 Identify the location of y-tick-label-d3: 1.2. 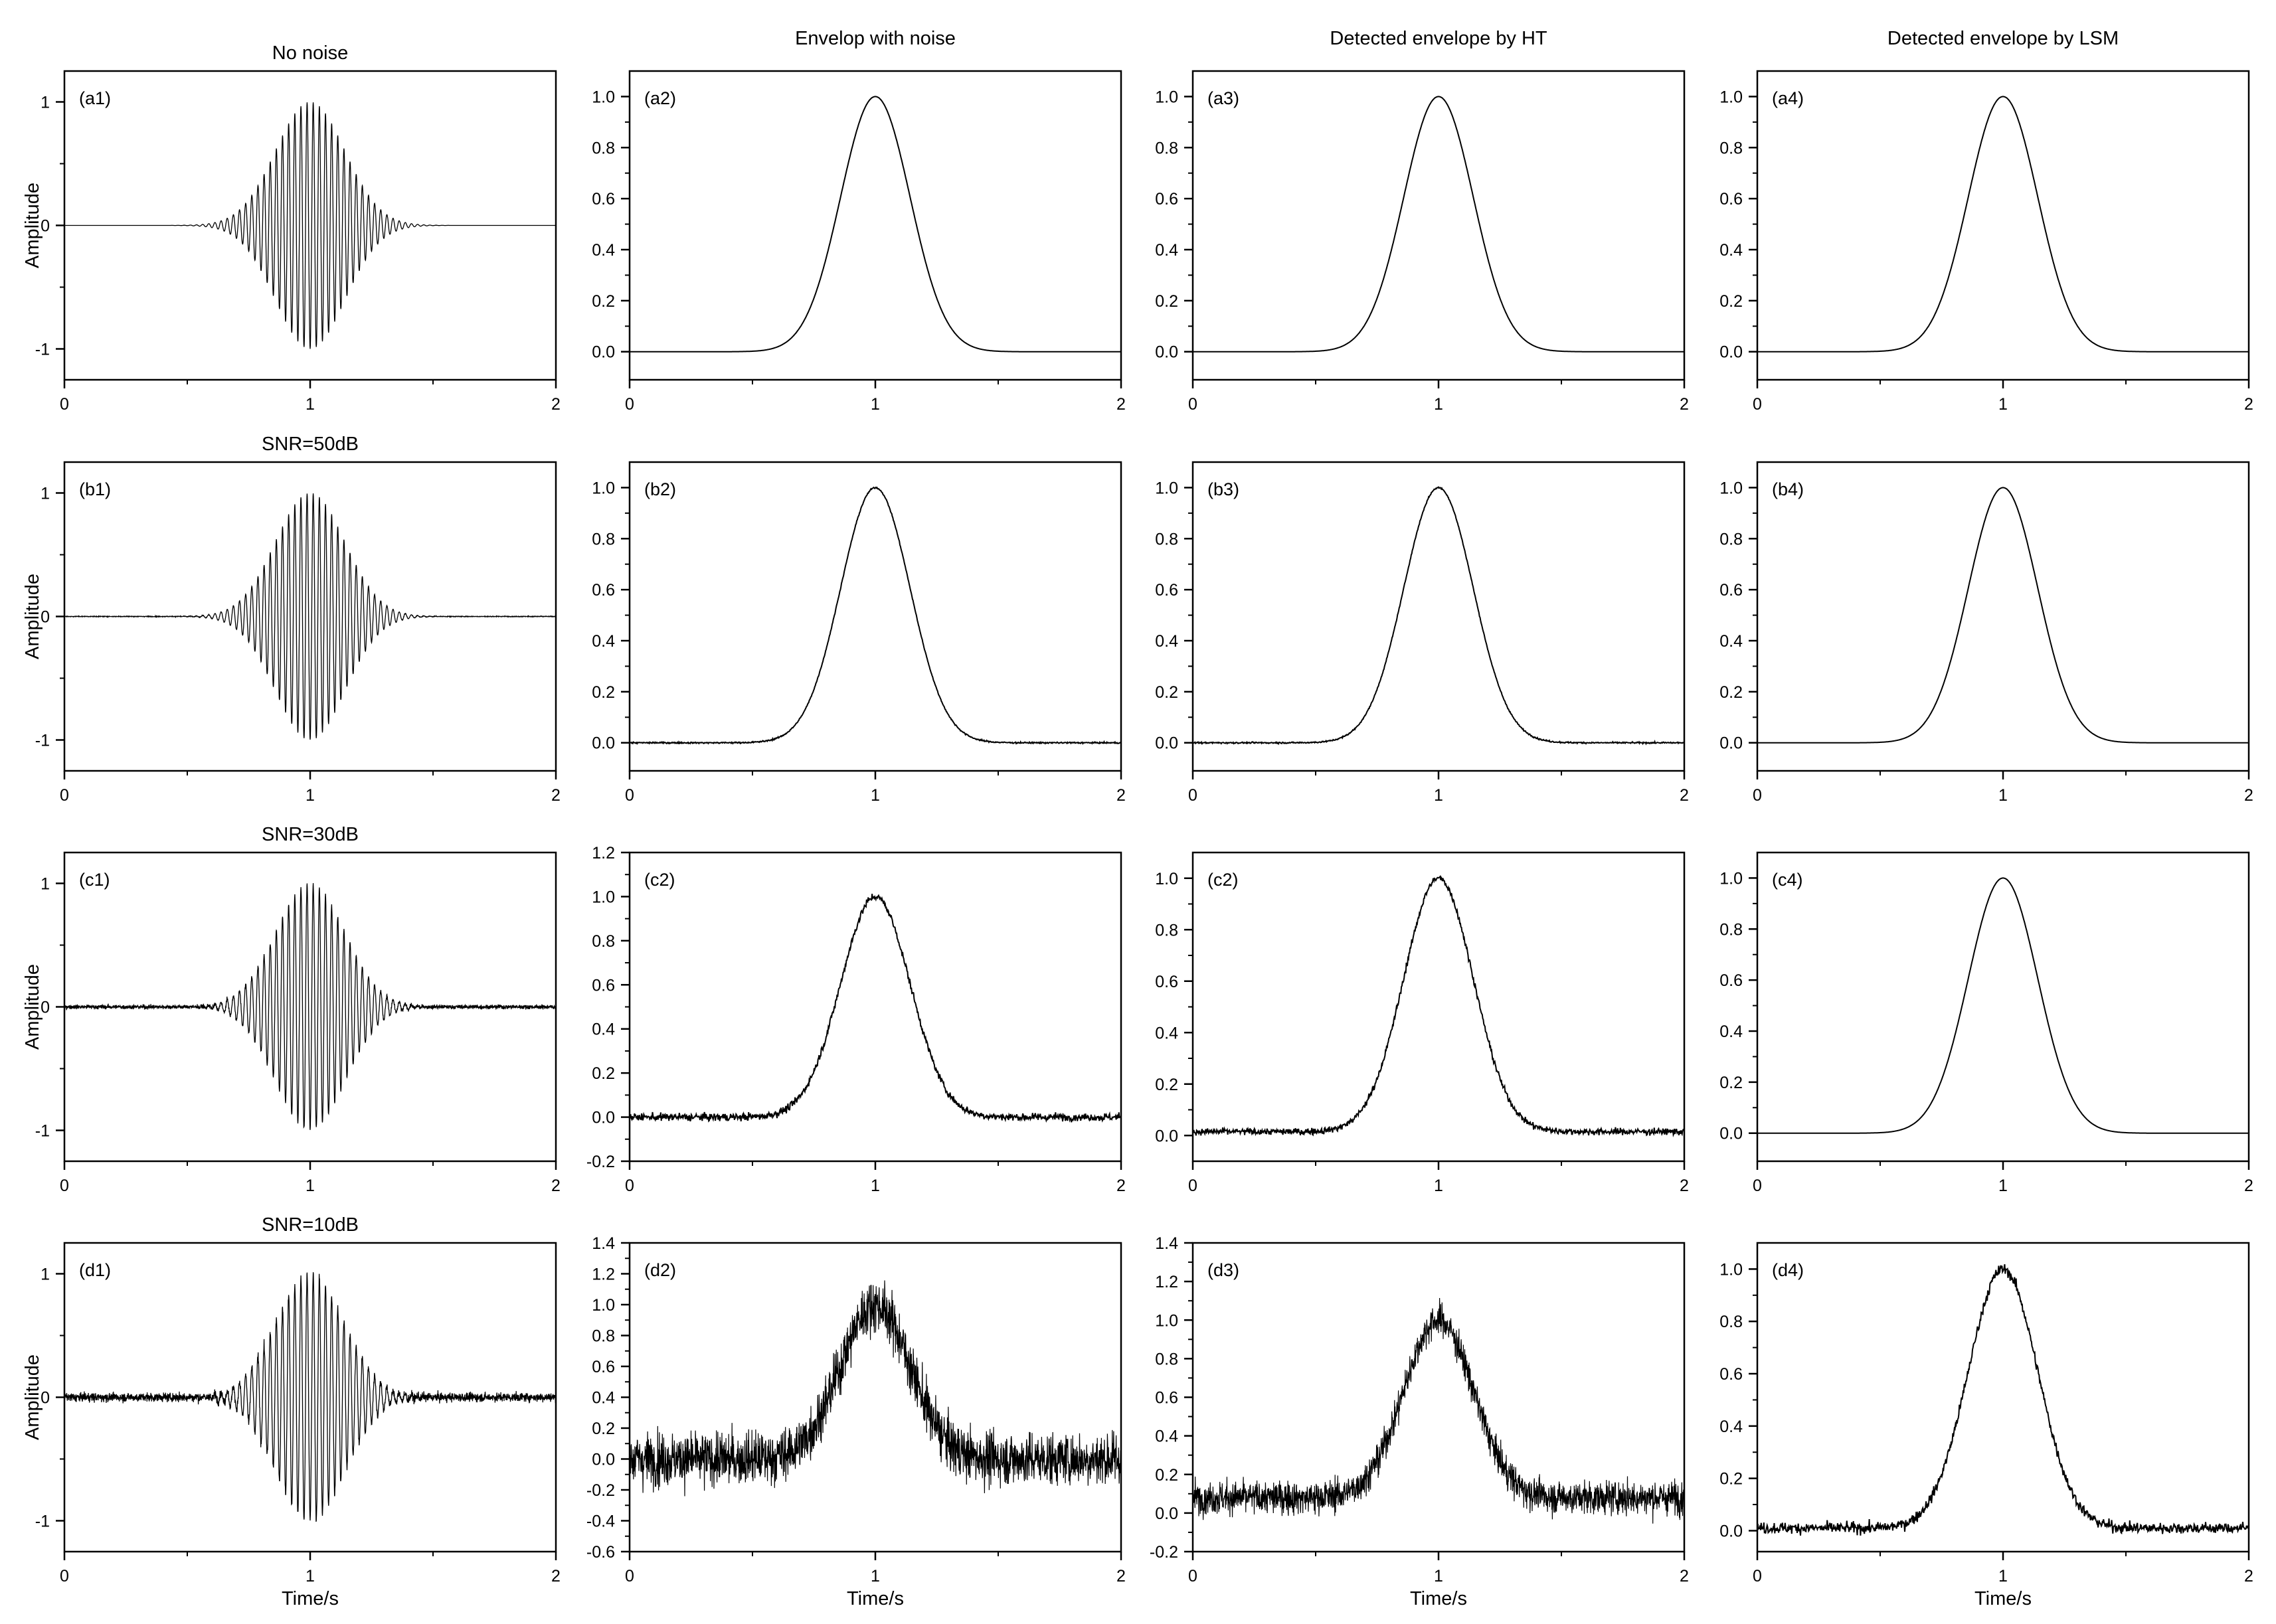
(1166, 1282).